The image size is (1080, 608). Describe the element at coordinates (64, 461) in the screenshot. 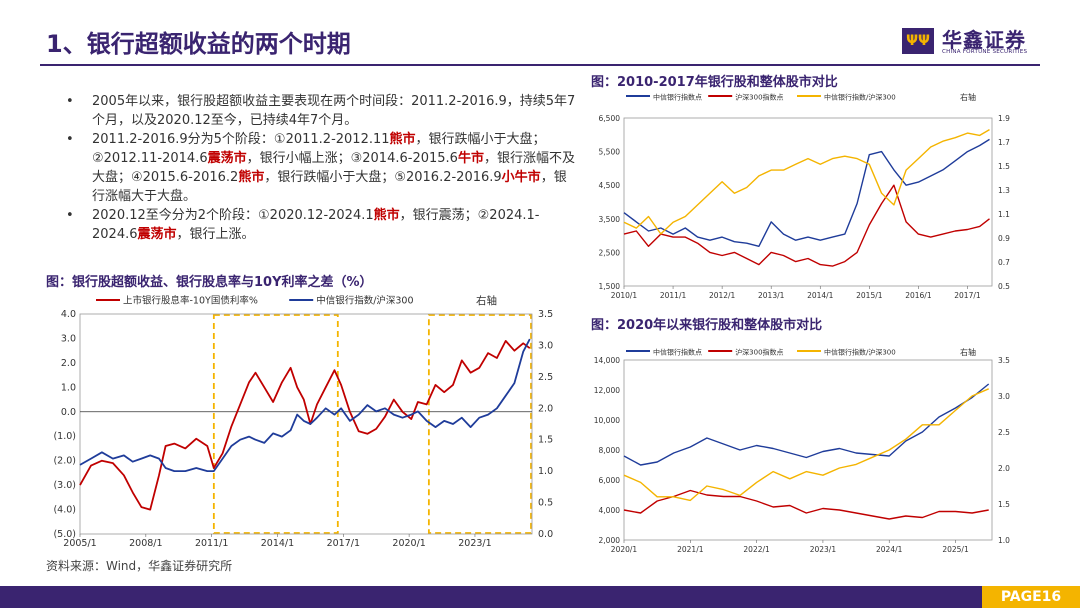

I see `left-axis-tick-label: (2.0)` at that location.